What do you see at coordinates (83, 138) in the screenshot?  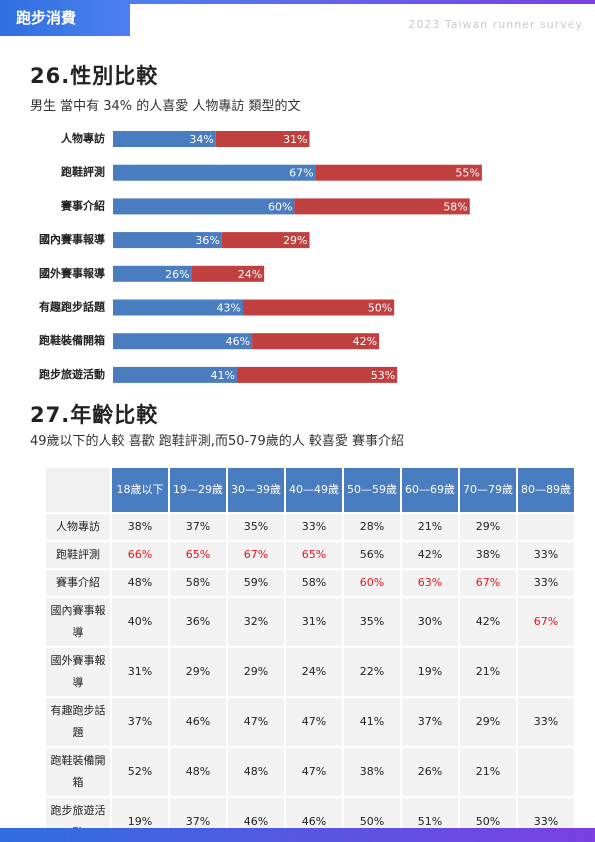 I see `category-label: 人物專訪` at bounding box center [83, 138].